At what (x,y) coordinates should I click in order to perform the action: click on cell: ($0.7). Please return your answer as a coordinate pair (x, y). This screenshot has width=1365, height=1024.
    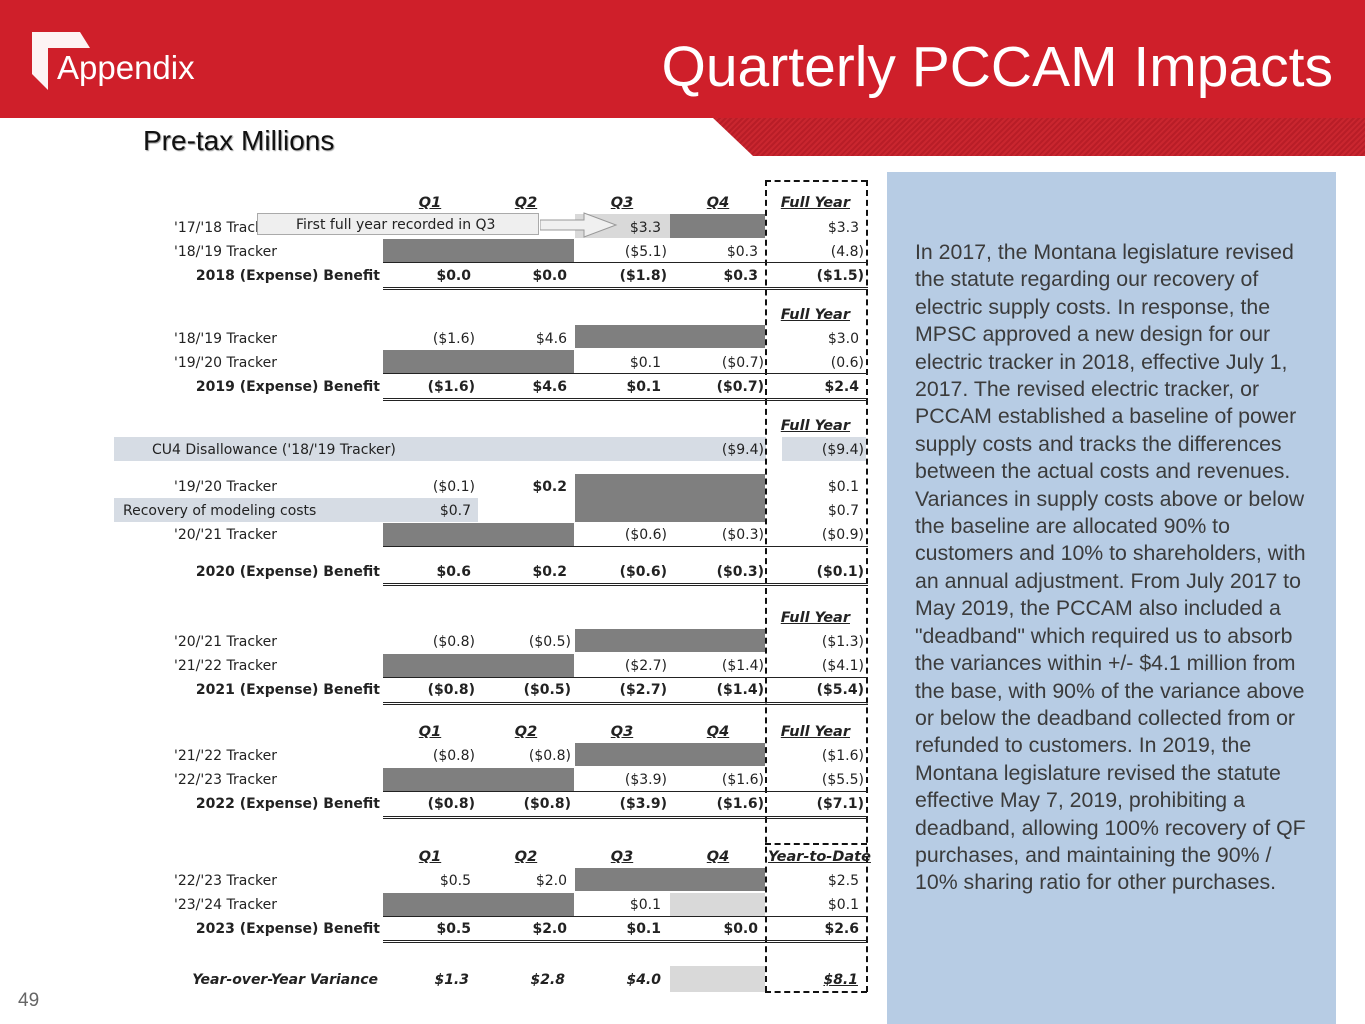
    Looking at the image, I should click on (740, 387).